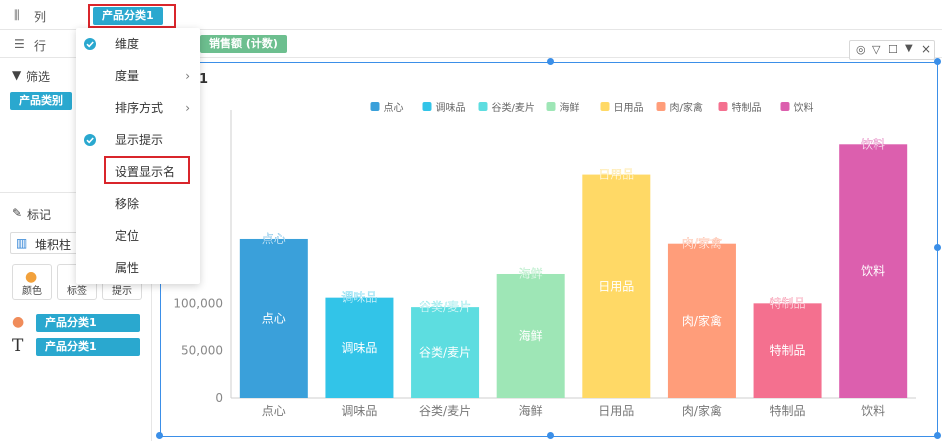 This screenshot has width=942, height=441. Describe the element at coordinates (876, 49) in the screenshot. I see `filter-icon: ▽` at that location.